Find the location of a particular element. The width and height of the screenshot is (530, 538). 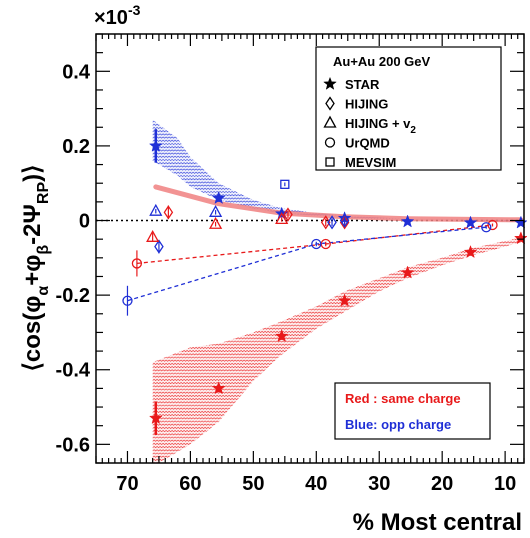

legend-marker-triangle is located at coordinates (330, 121).